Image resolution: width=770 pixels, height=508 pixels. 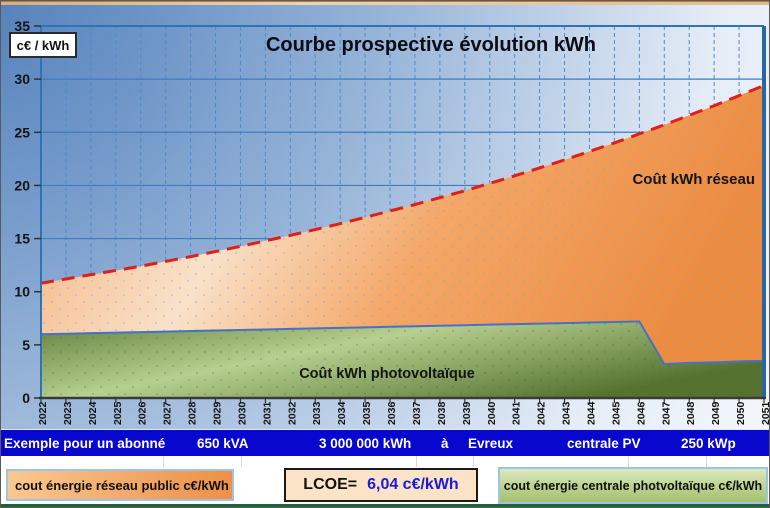 What do you see at coordinates (492, 413) in the screenshot?
I see `x-axis-label: 2040` at bounding box center [492, 413].